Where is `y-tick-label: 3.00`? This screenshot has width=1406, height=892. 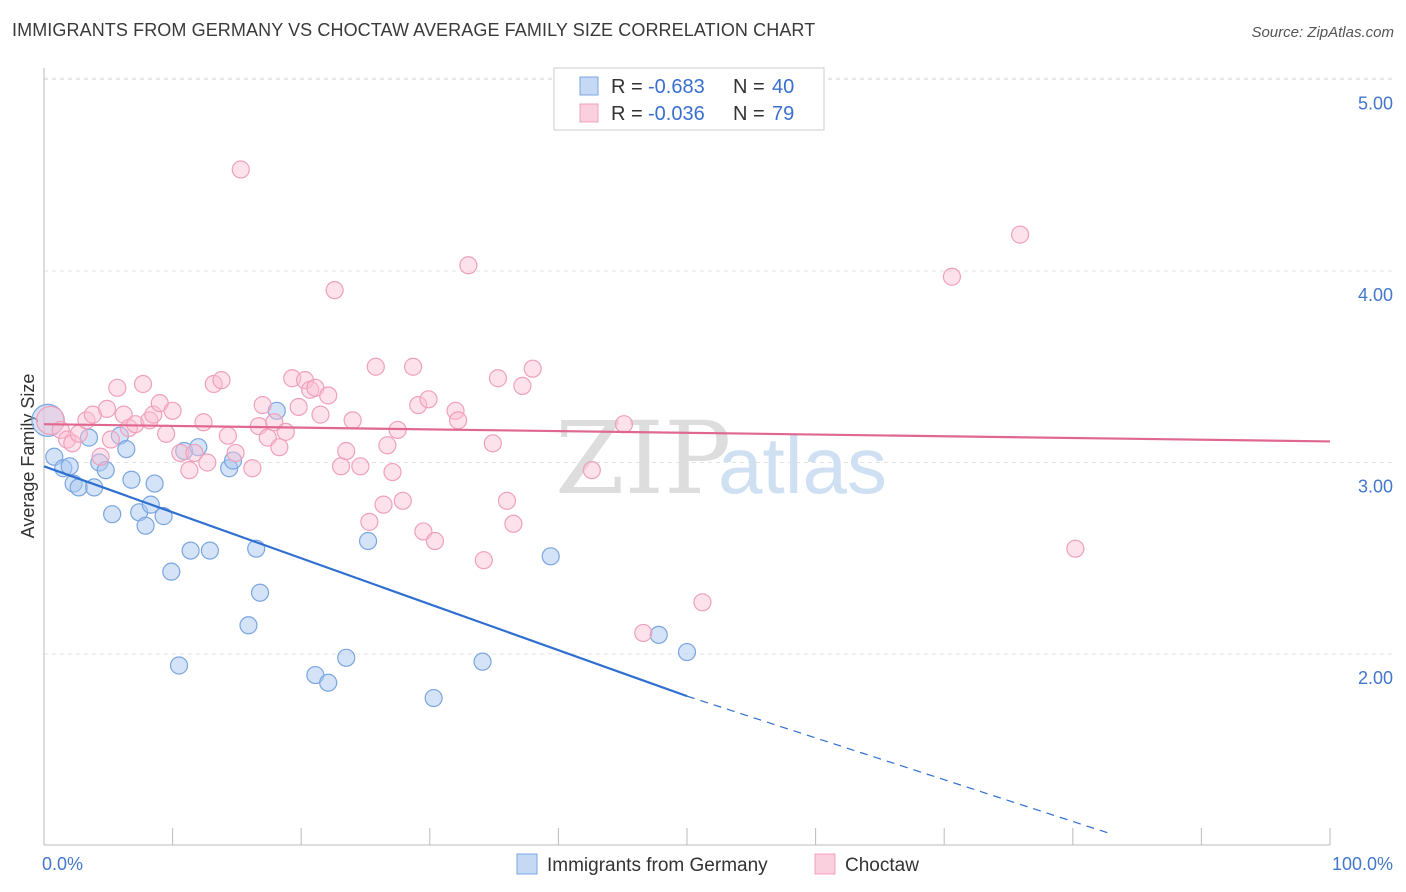
y-tick-label: 3.00 is located at coordinates (1375, 487).